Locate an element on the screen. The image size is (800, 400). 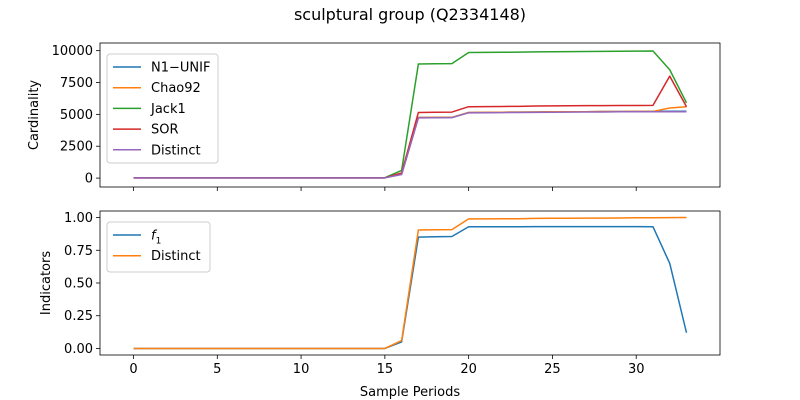
y-tick-label: 0.50 is located at coordinates (78, 284).